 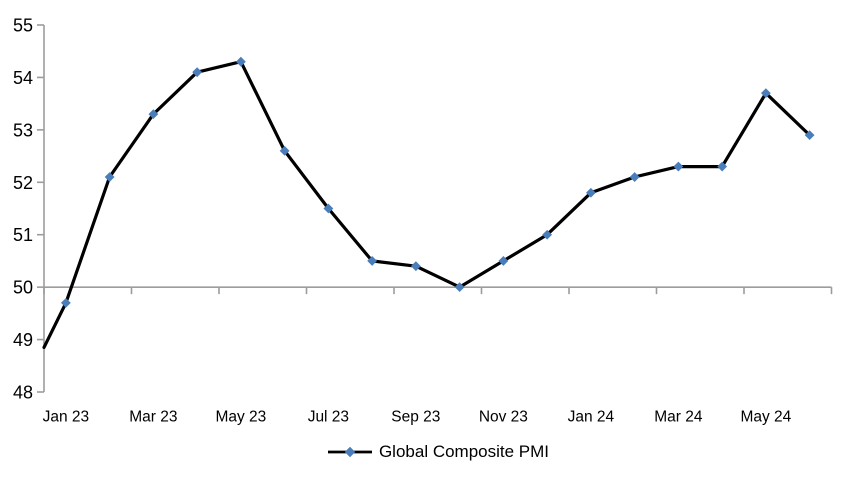 What do you see at coordinates (66, 417) in the screenshot?
I see `x-axis-label: Jan 23` at bounding box center [66, 417].